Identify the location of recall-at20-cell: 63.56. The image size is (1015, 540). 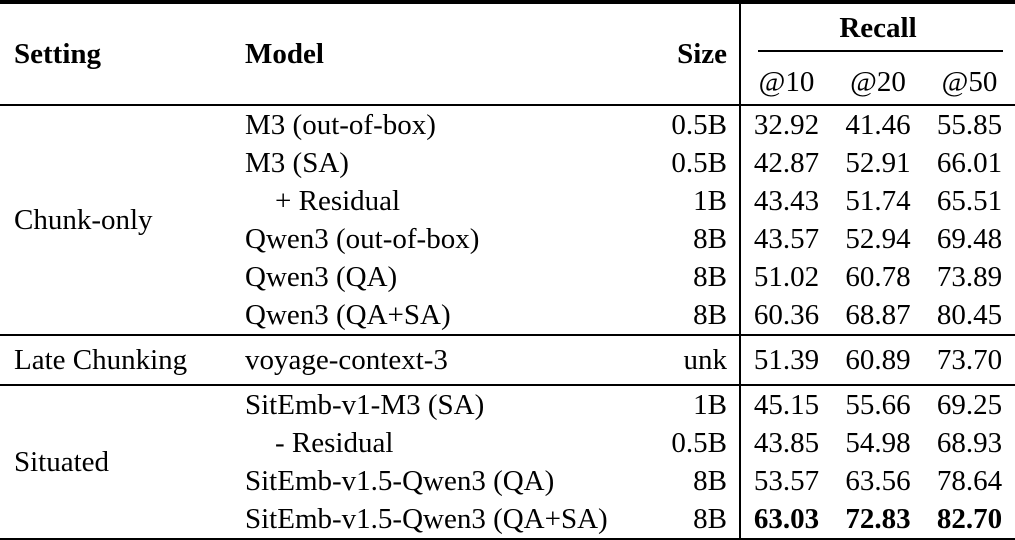
(878, 480).